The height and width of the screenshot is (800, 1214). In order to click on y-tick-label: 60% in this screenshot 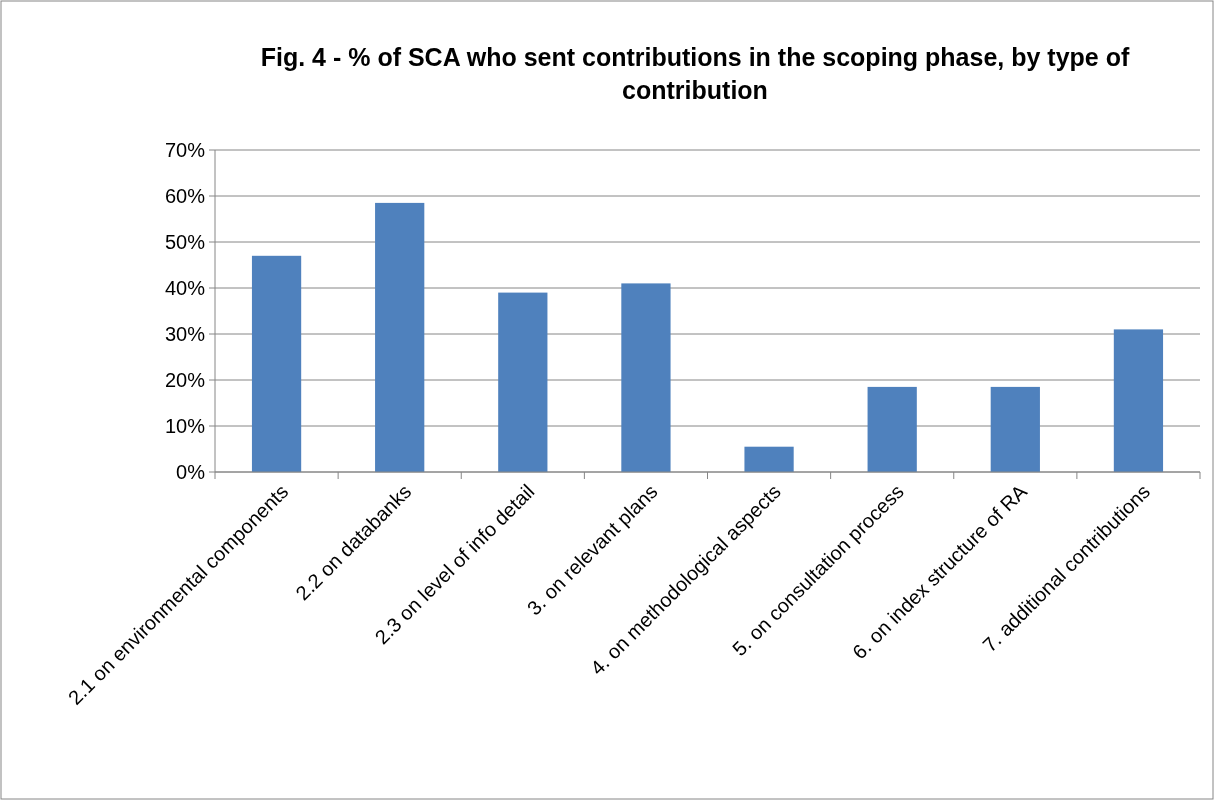, I will do `click(185, 196)`.